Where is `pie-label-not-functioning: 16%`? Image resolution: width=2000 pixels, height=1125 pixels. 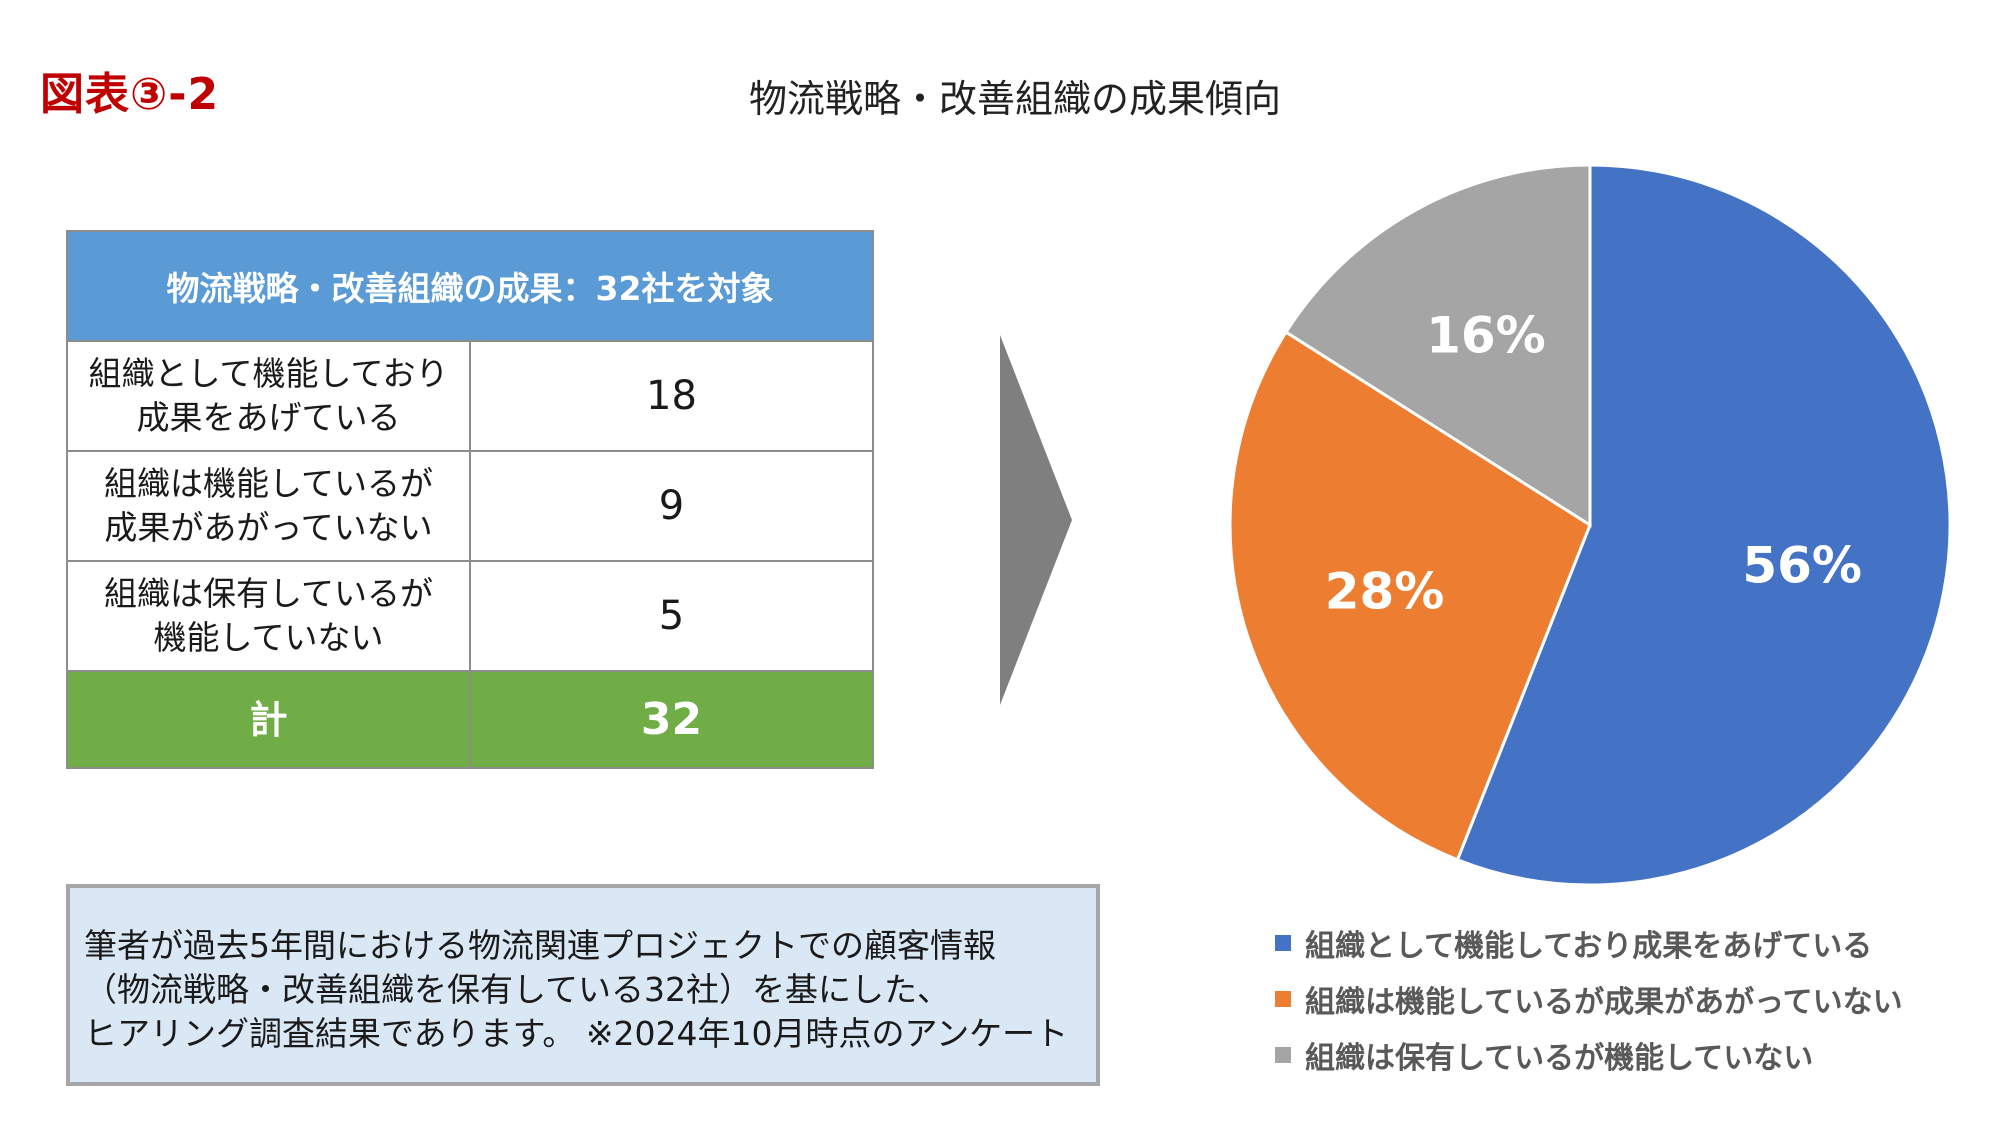
pie-label-not-functioning: 16% is located at coordinates (1486, 336).